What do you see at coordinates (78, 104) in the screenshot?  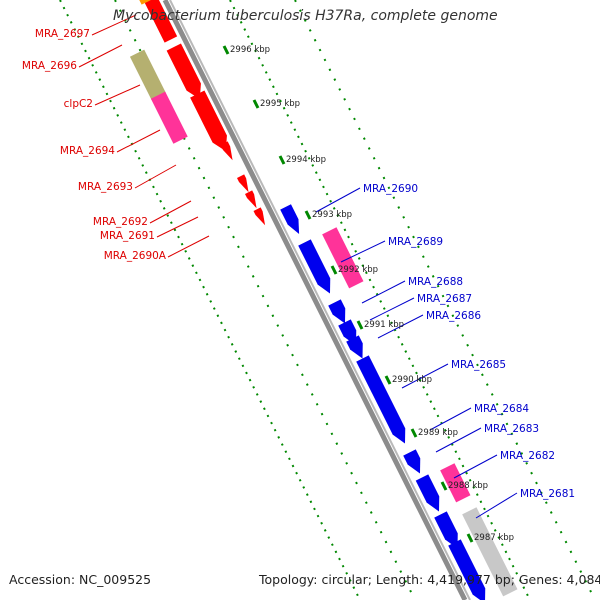 I see `gene-label-left: clpC2` at bounding box center [78, 104].